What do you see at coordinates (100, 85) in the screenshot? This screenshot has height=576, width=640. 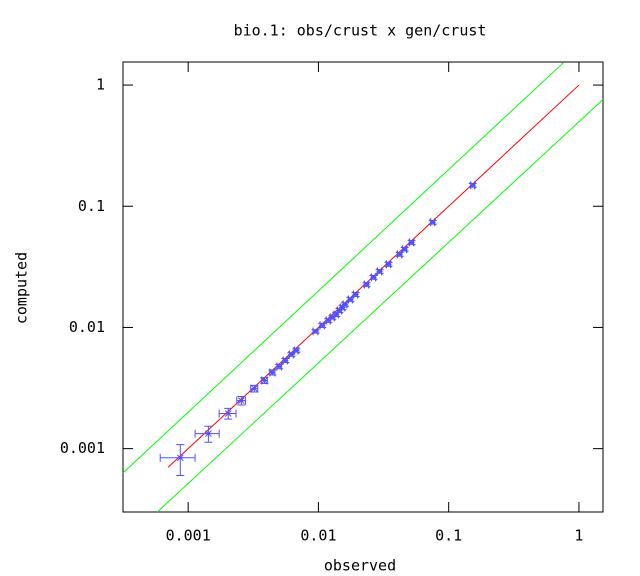 I see `y-tick-label: 1` at bounding box center [100, 85].